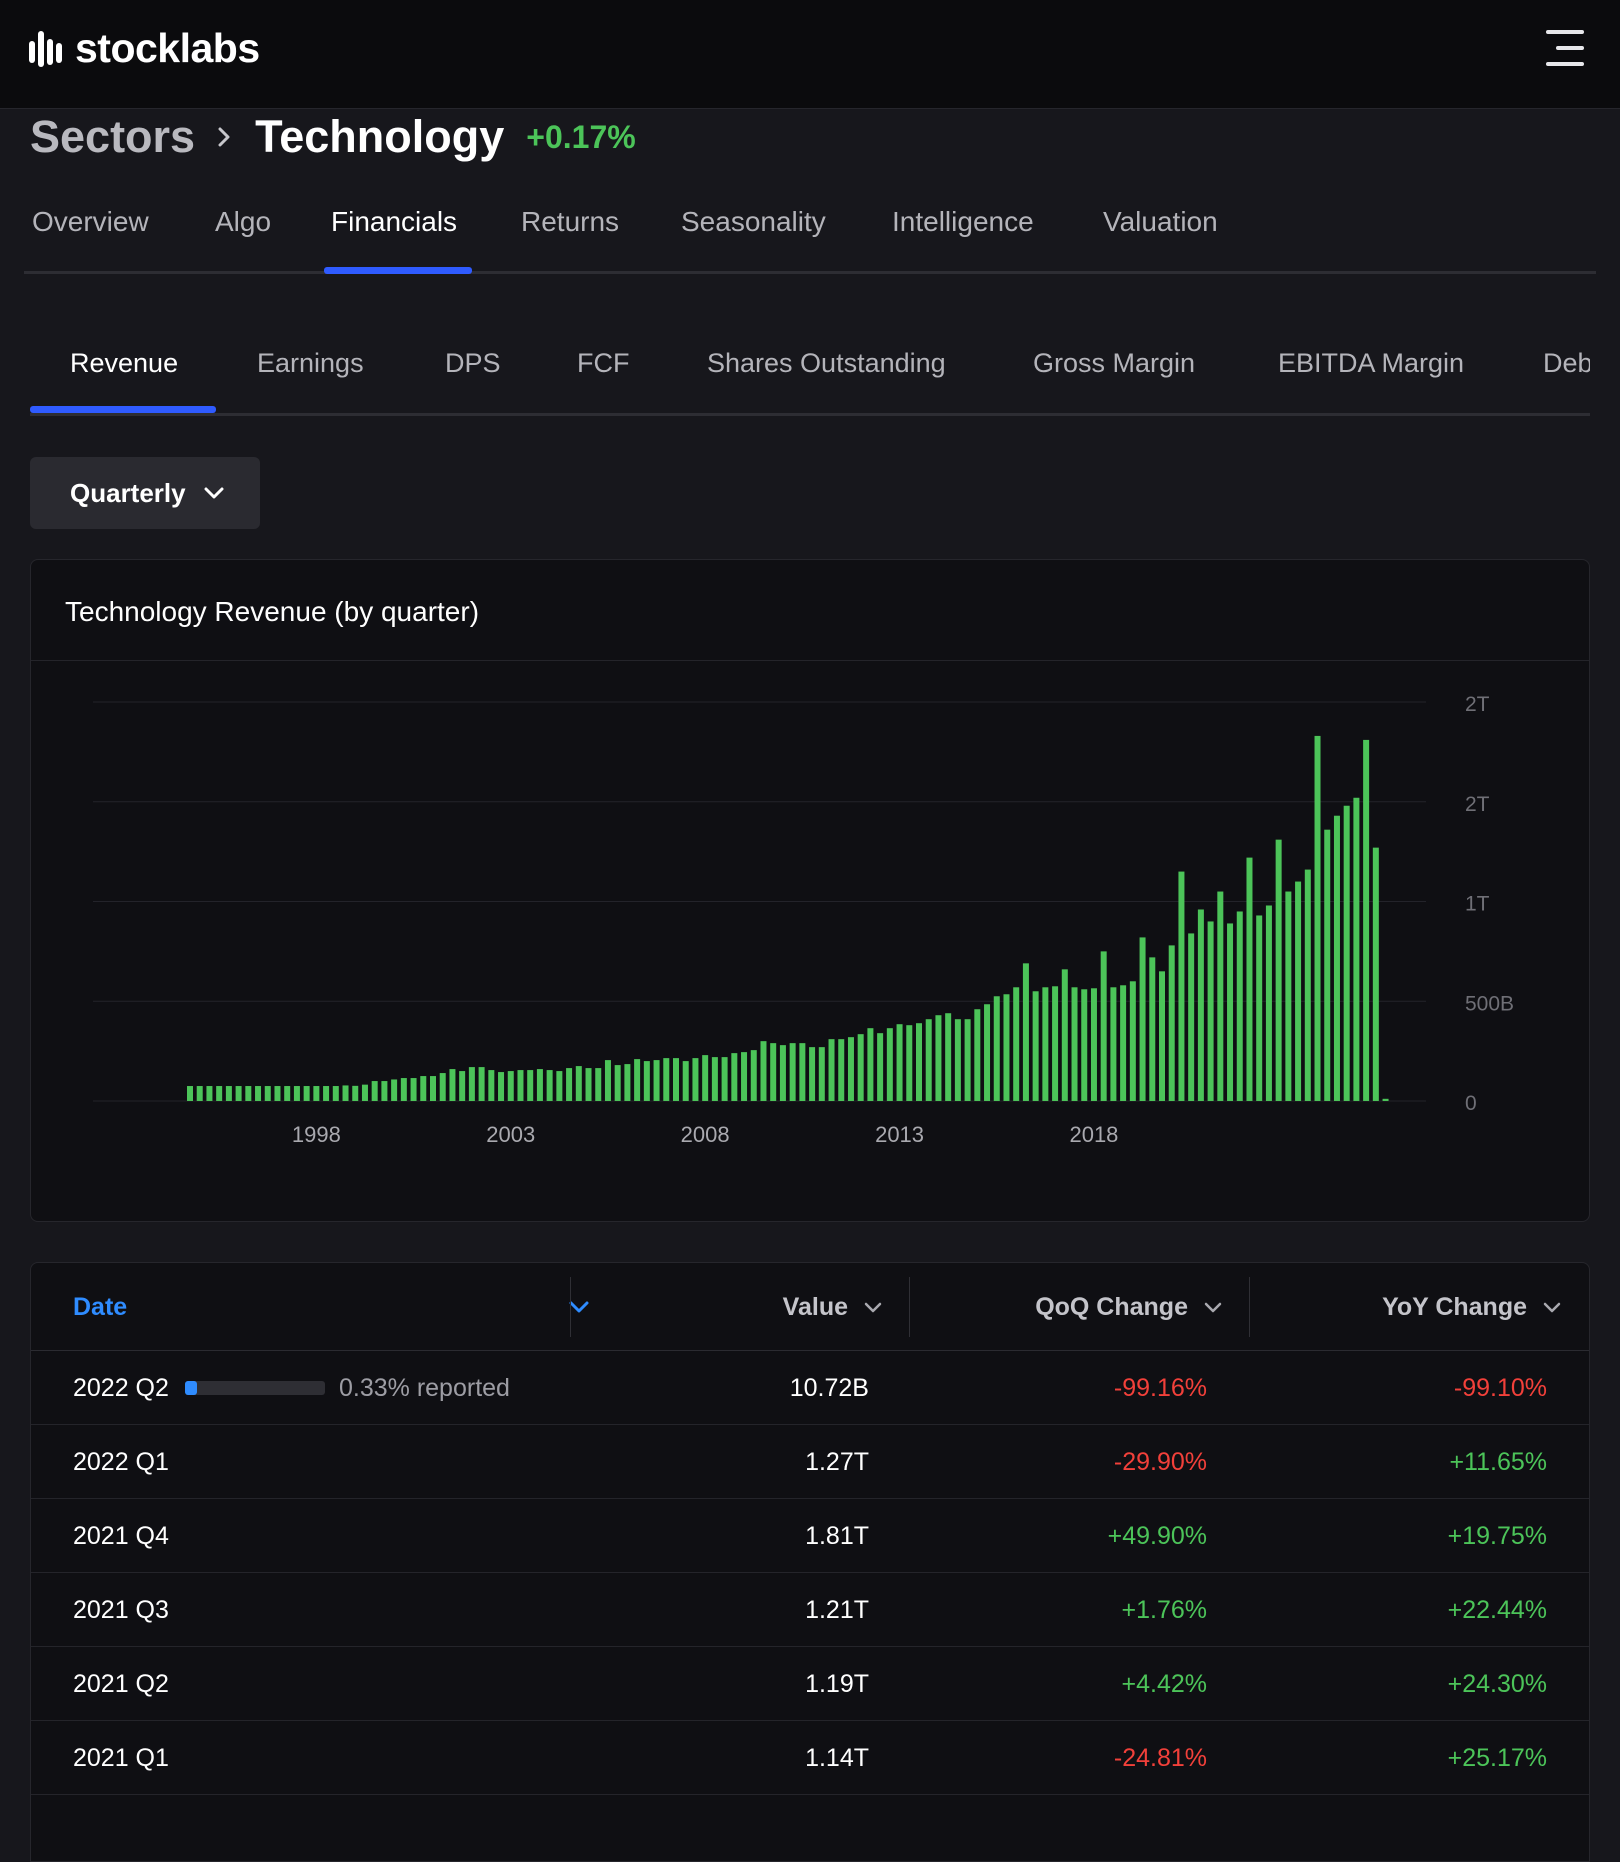  I want to click on logo: stocklabs, so click(144, 48).